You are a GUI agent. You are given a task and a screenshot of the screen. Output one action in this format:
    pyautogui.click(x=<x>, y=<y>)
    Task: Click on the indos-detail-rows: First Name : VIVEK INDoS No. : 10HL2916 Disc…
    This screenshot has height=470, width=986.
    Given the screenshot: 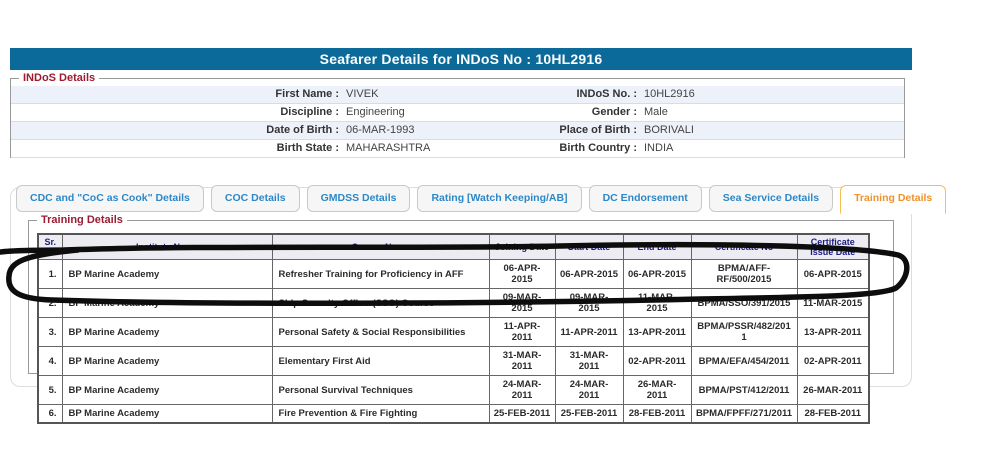 What is the action you would take?
    pyautogui.click(x=457, y=122)
    